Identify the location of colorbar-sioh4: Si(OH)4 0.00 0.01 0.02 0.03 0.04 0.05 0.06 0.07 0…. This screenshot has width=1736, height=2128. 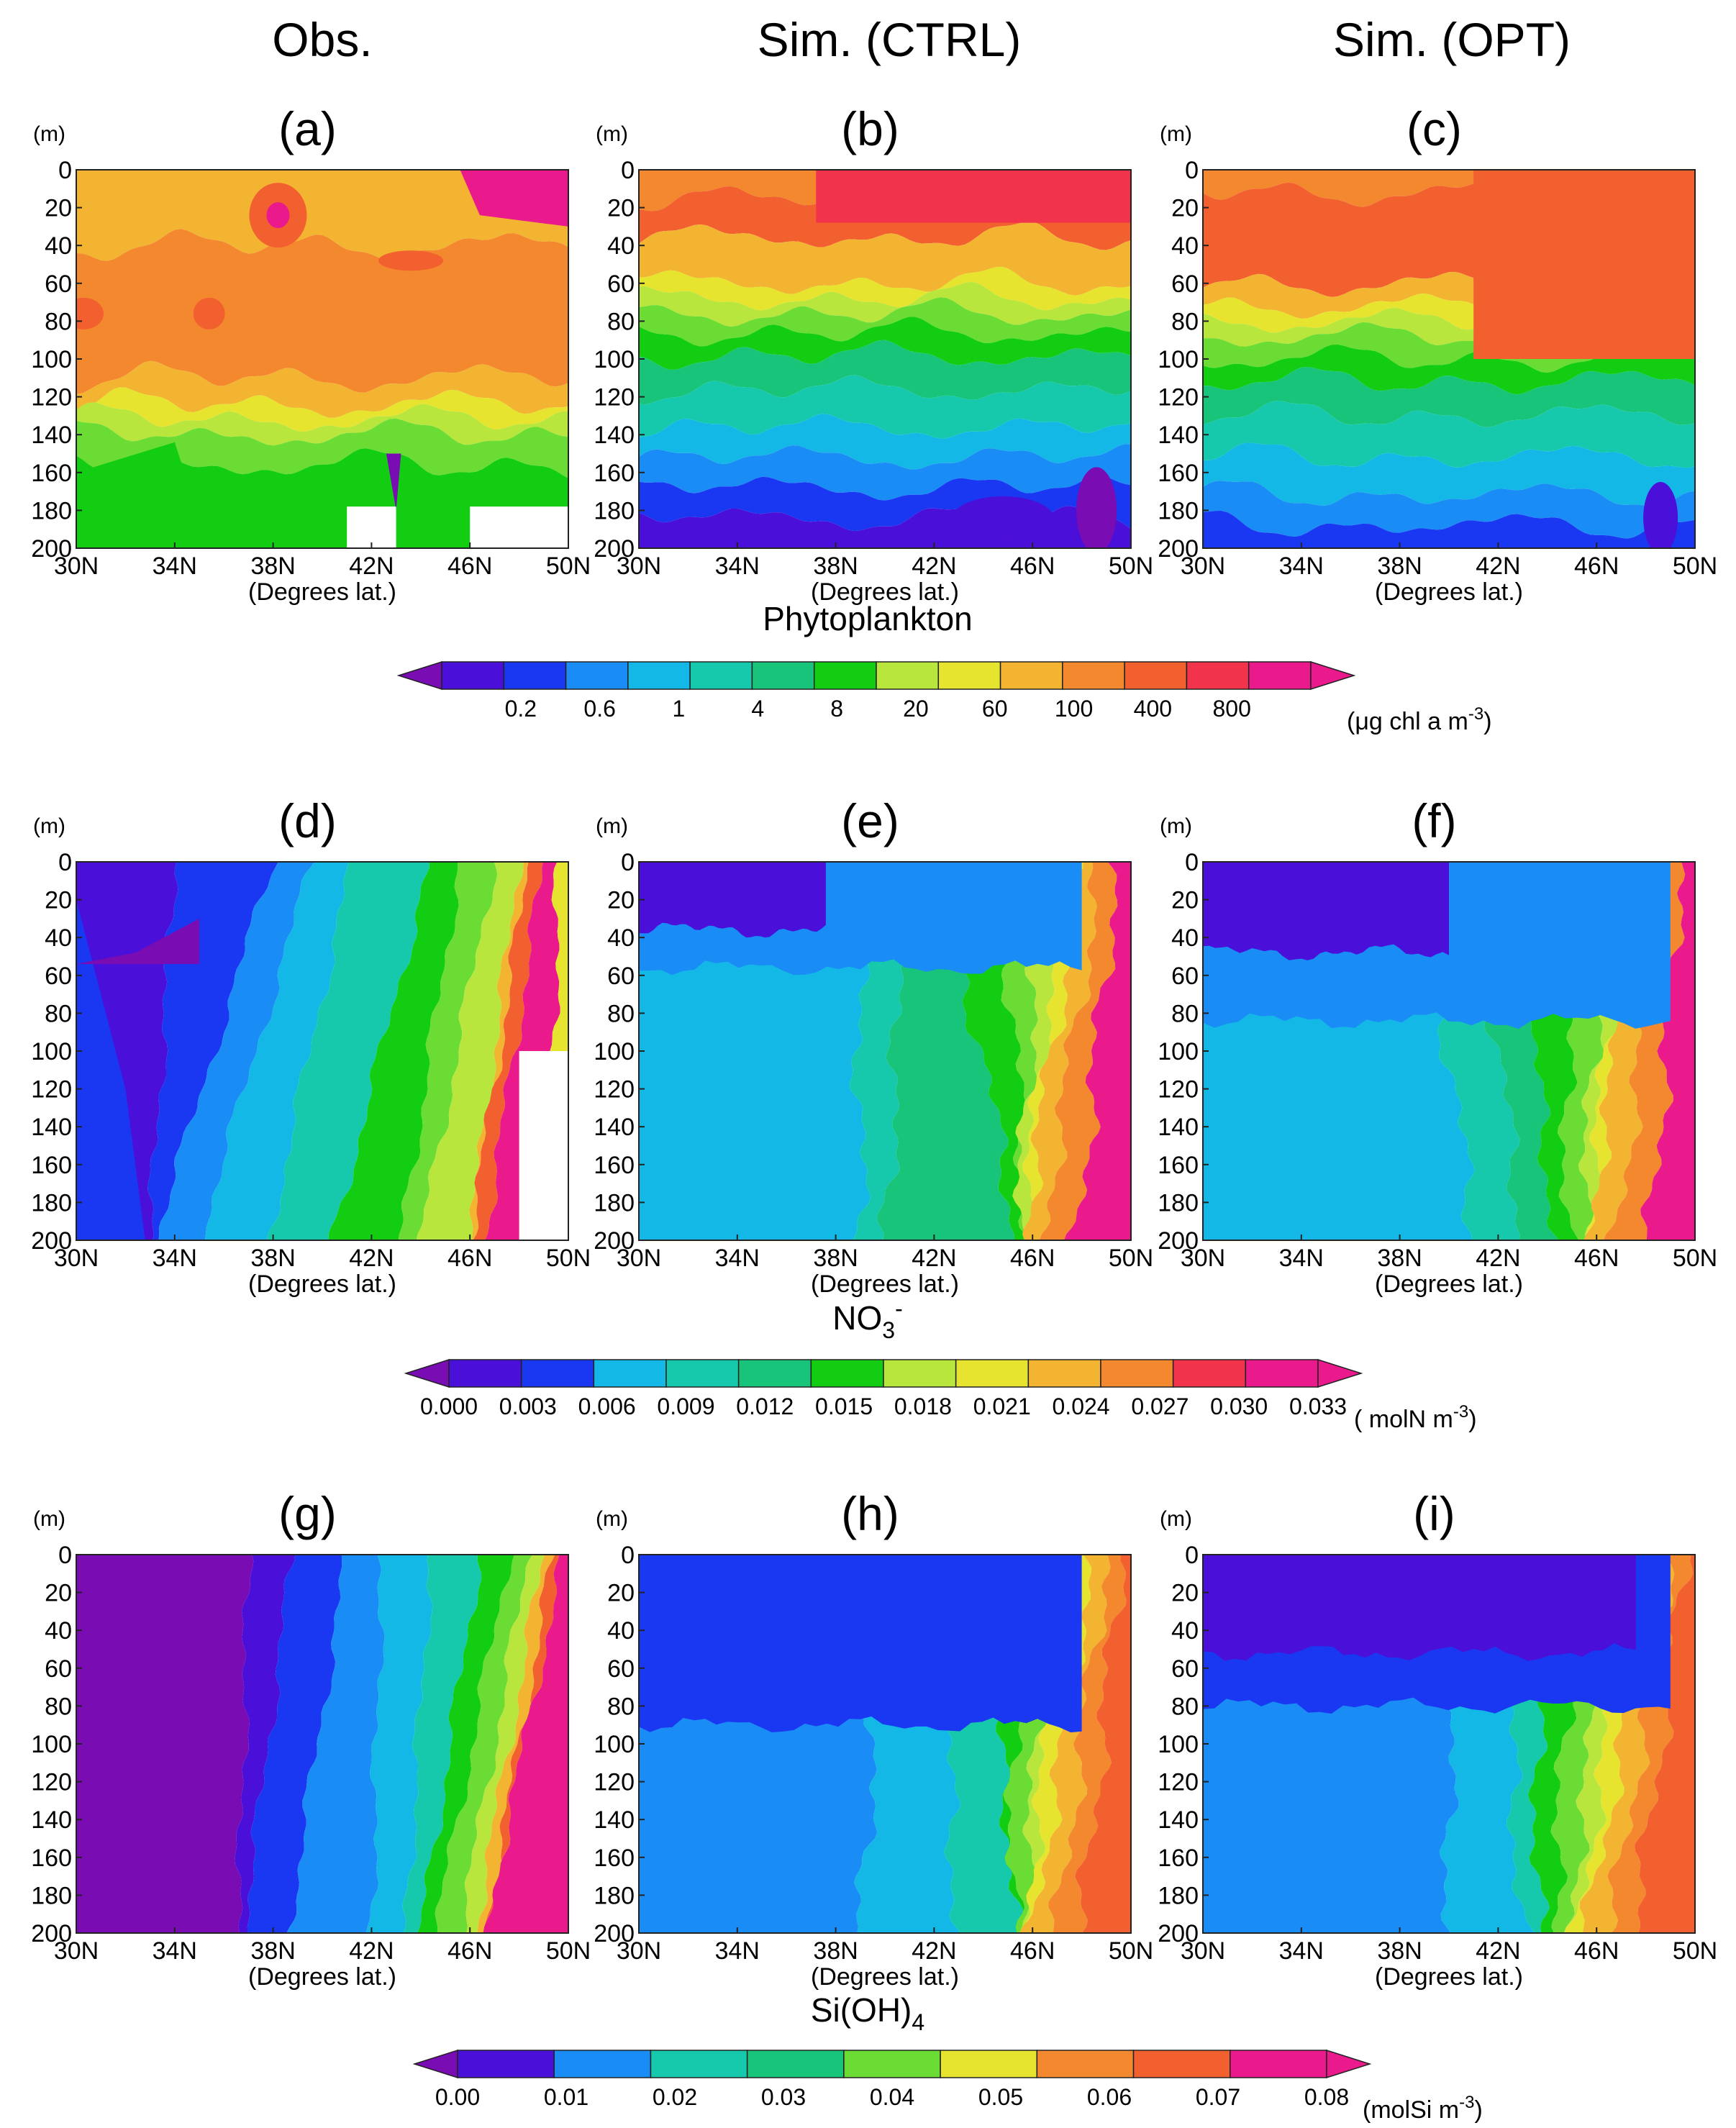
(947, 2058).